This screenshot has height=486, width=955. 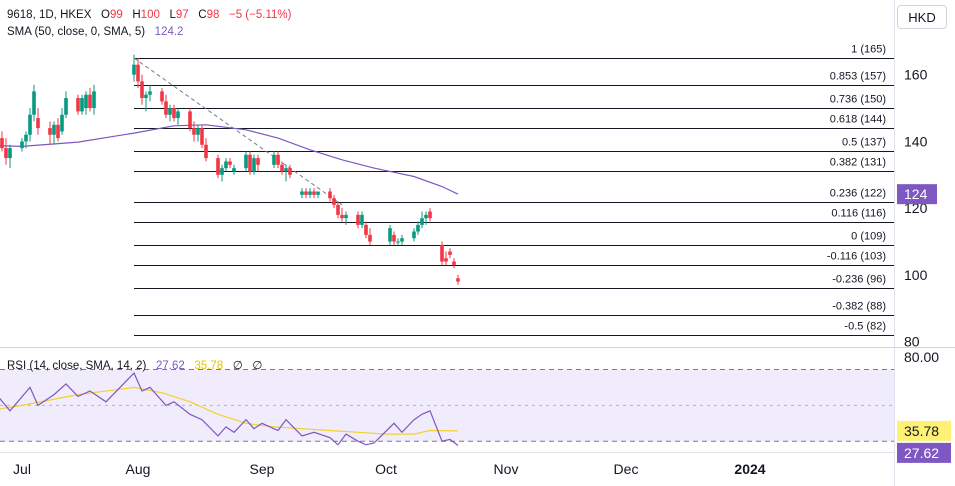 I want to click on legend-low-label: L, so click(x=172, y=15).